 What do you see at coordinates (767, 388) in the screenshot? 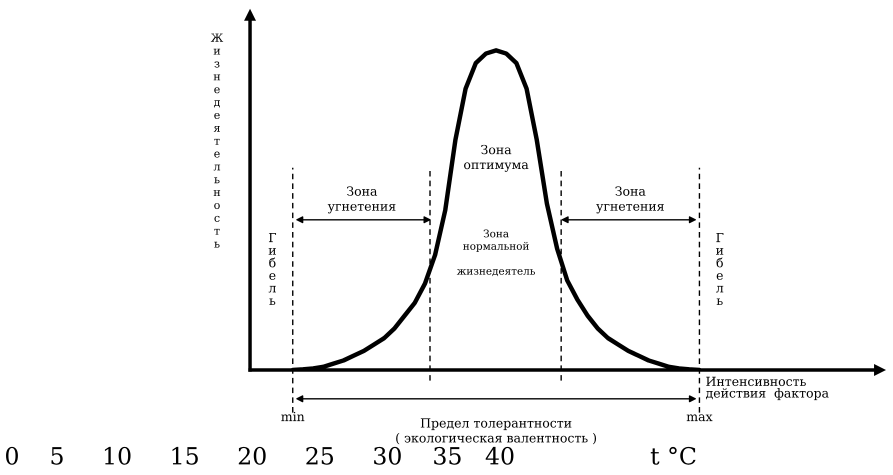
I see `x-axis-title: Интенсивность действия фактора` at bounding box center [767, 388].